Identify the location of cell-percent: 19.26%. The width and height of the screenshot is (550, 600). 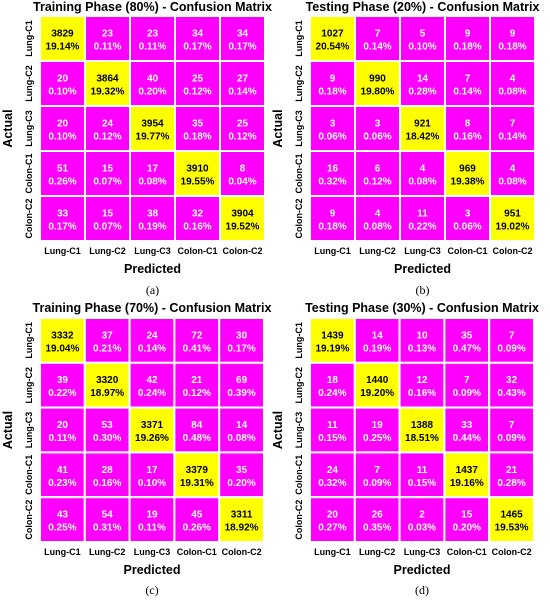
(152, 438).